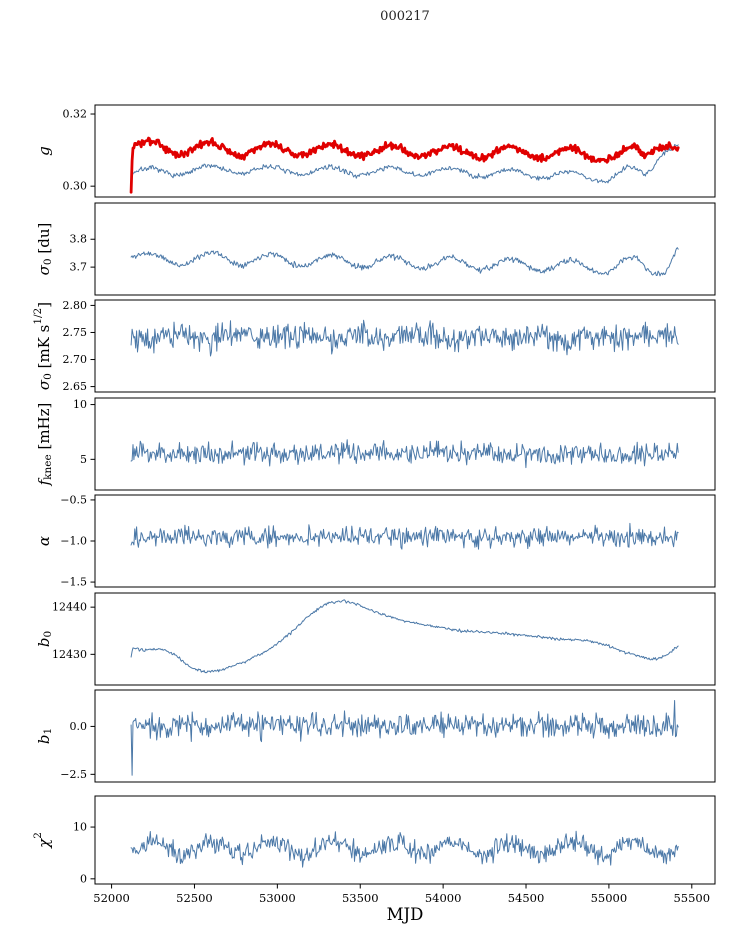 Image resolution: width=729 pixels, height=944 pixels. What do you see at coordinates (83, 878) in the screenshot?
I see `y-tick-label: 0` at bounding box center [83, 878].